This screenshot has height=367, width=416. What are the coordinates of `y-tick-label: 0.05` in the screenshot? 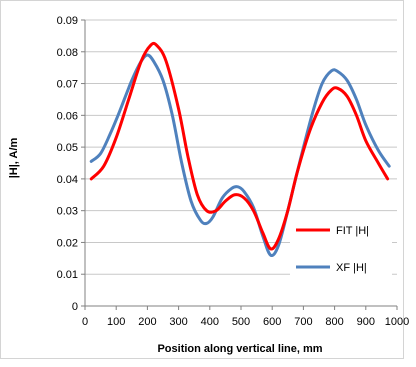 It's located at (67, 148).